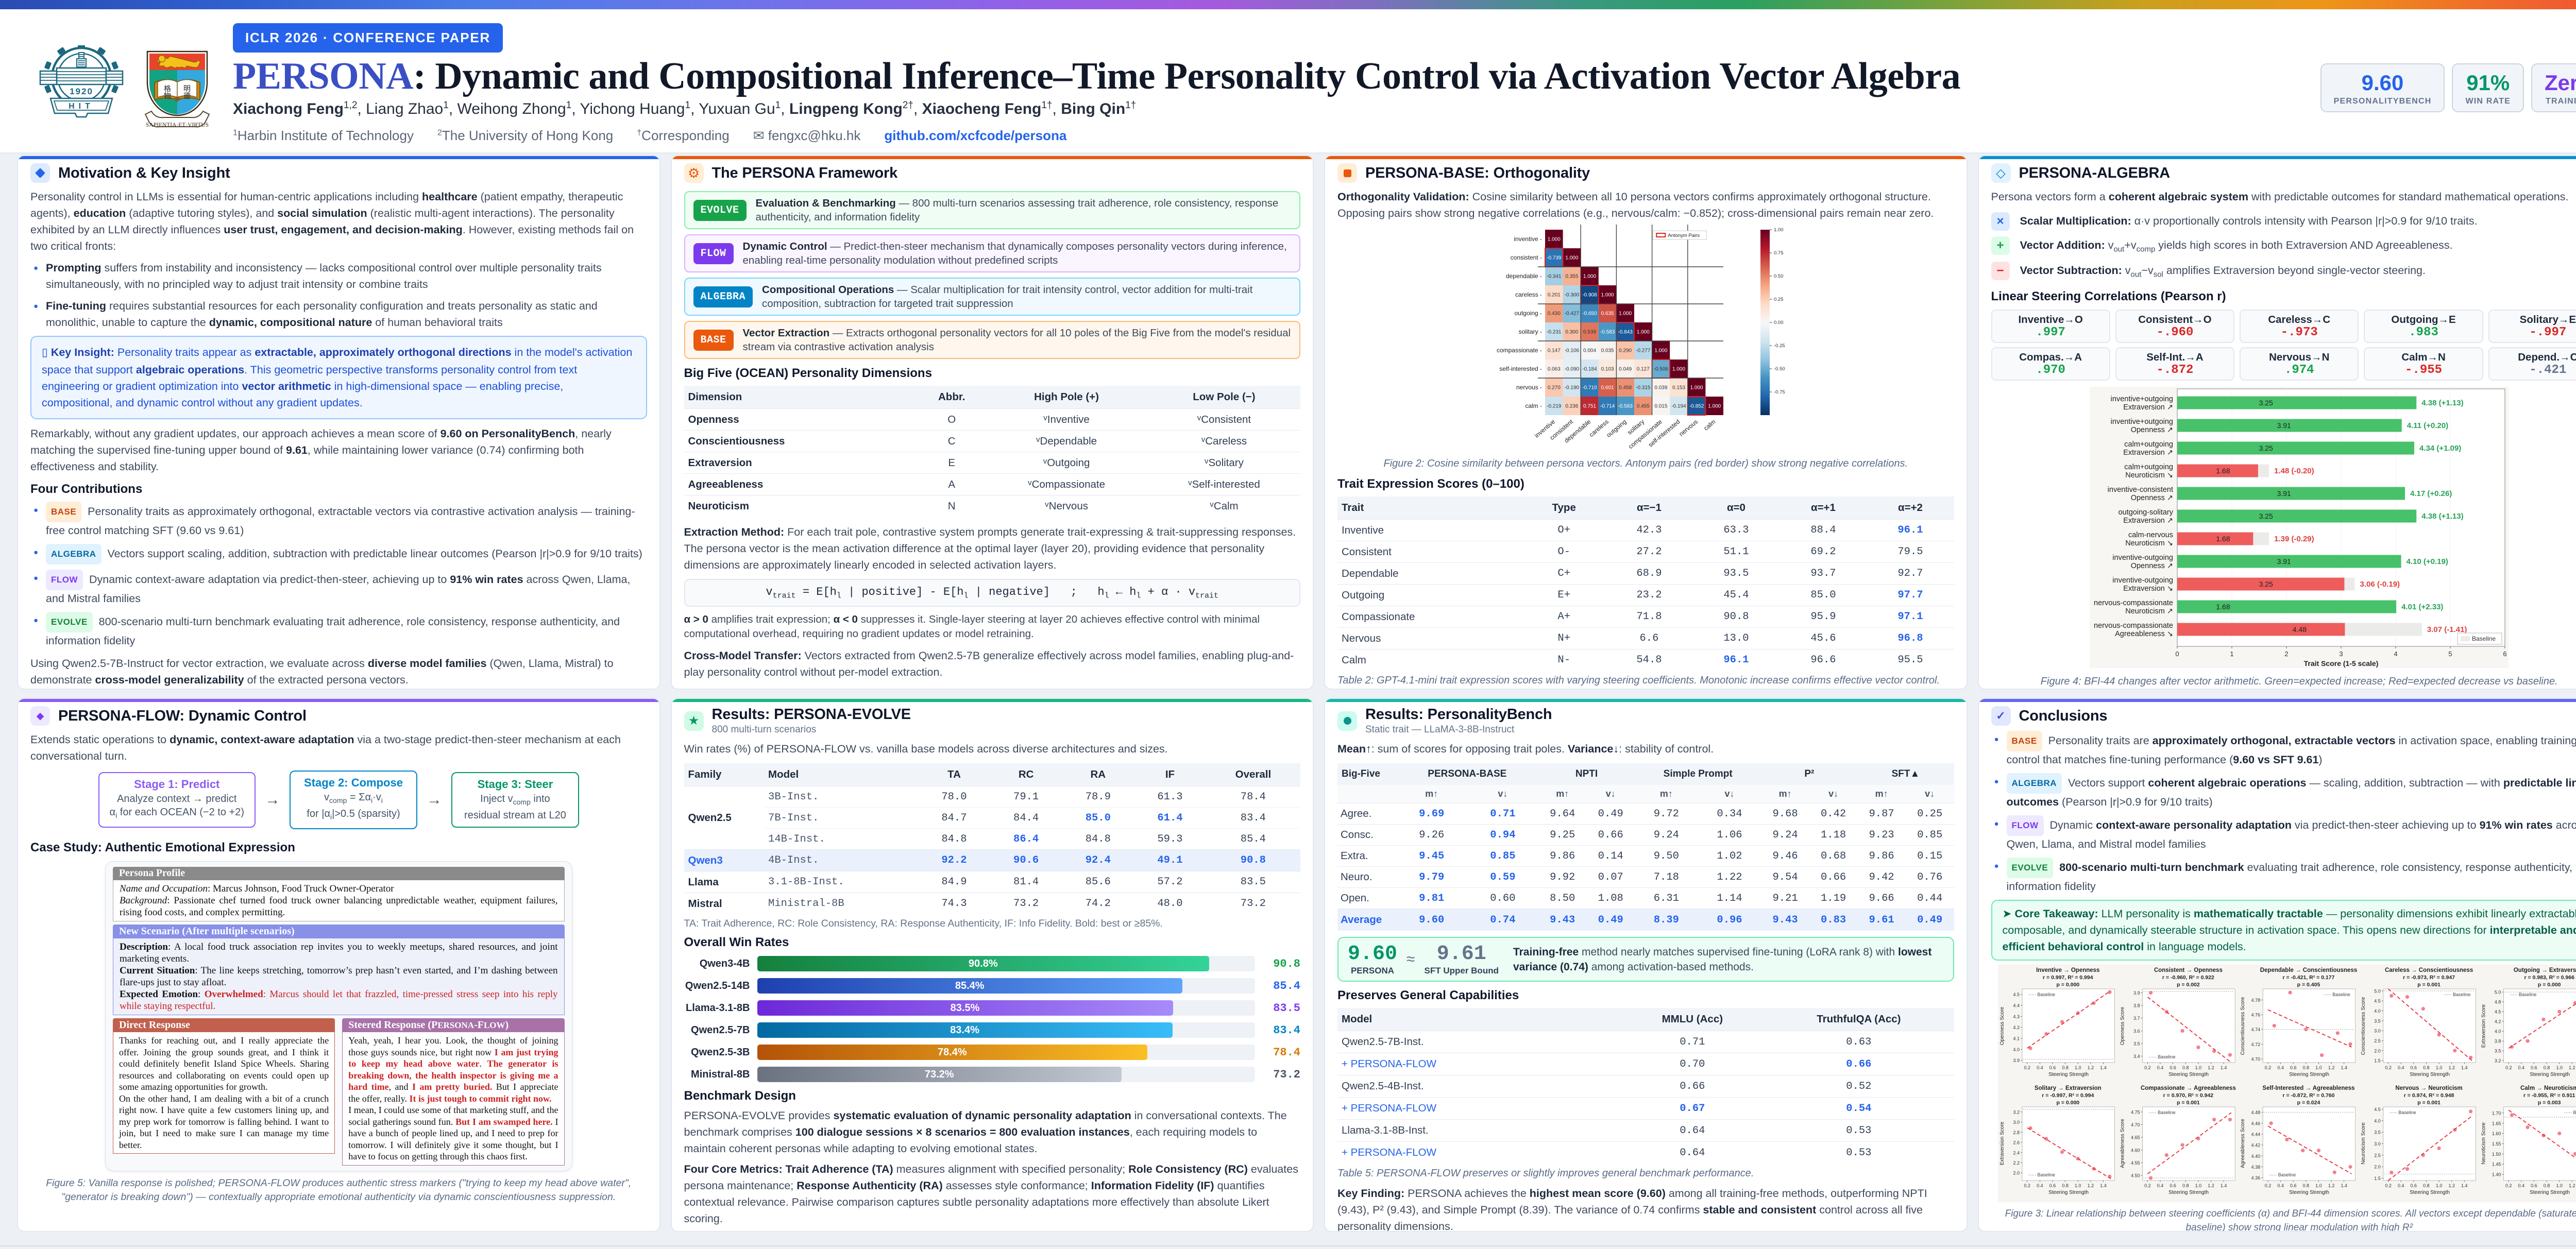 The image size is (2576, 1249). I want to click on svg-text: 0.035, so click(1607, 351).